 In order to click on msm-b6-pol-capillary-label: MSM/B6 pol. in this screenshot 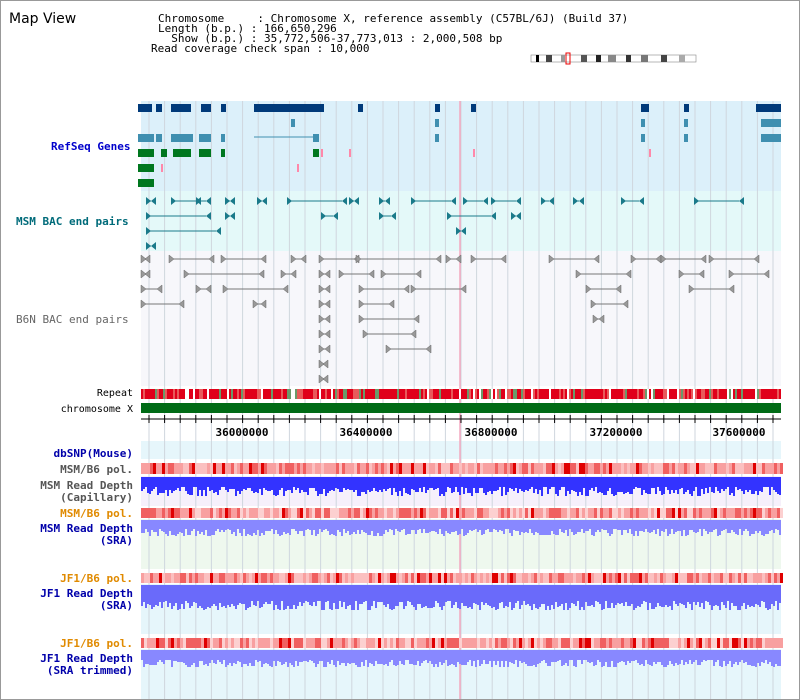, I will do `click(96, 469)`.